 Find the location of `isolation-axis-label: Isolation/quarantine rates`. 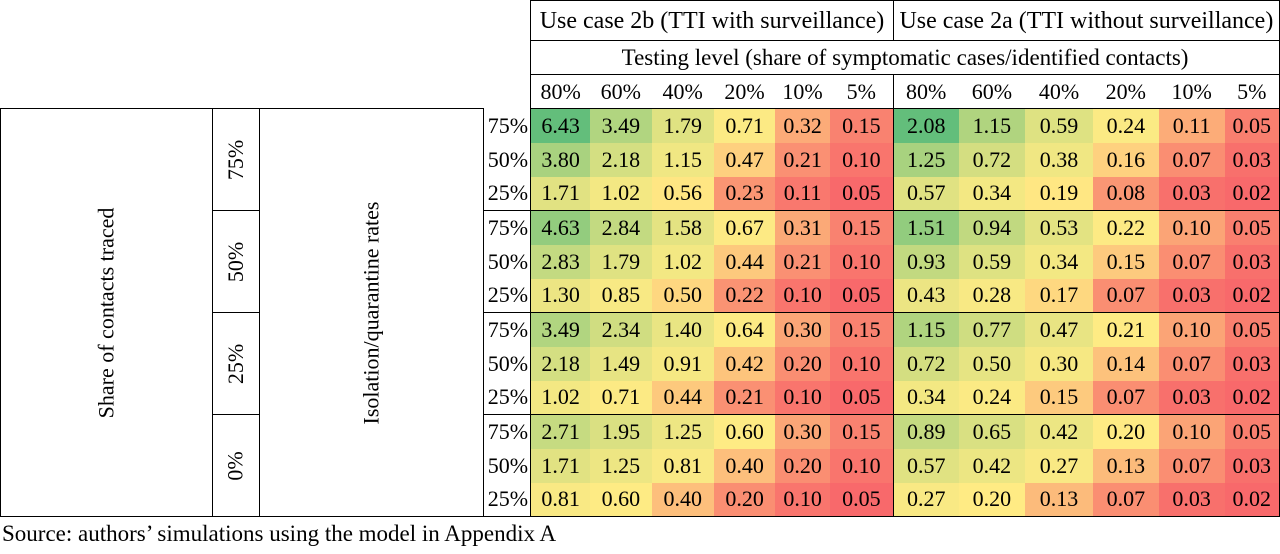

isolation-axis-label: Isolation/quarantine rates is located at coordinates (371, 312).